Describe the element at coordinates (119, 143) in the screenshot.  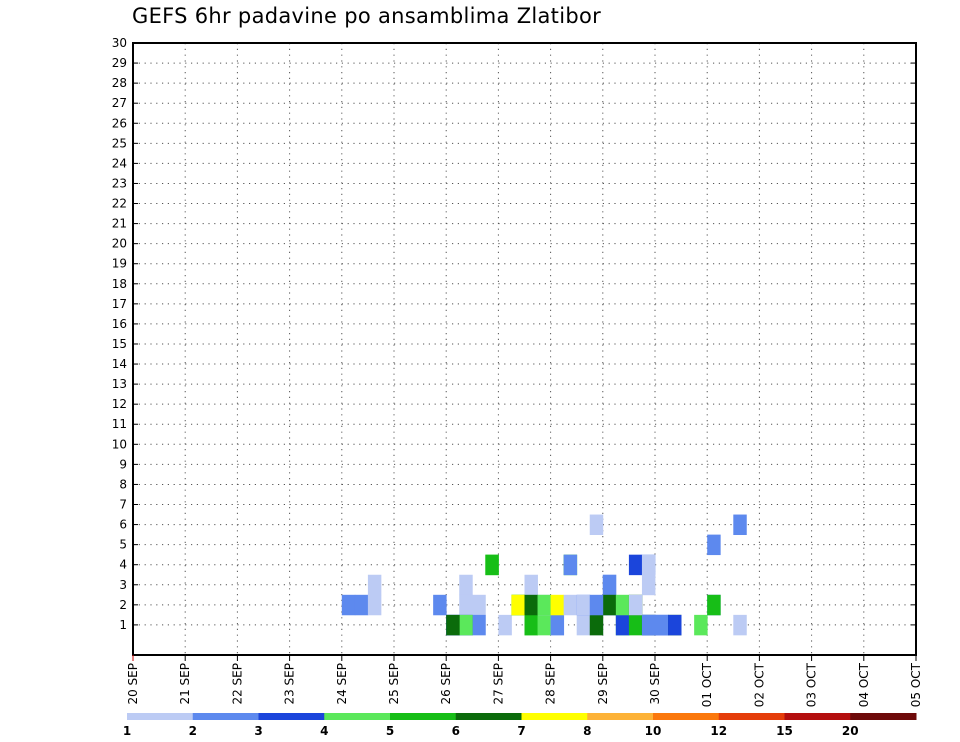
I see `y-tick-label: 25` at that location.